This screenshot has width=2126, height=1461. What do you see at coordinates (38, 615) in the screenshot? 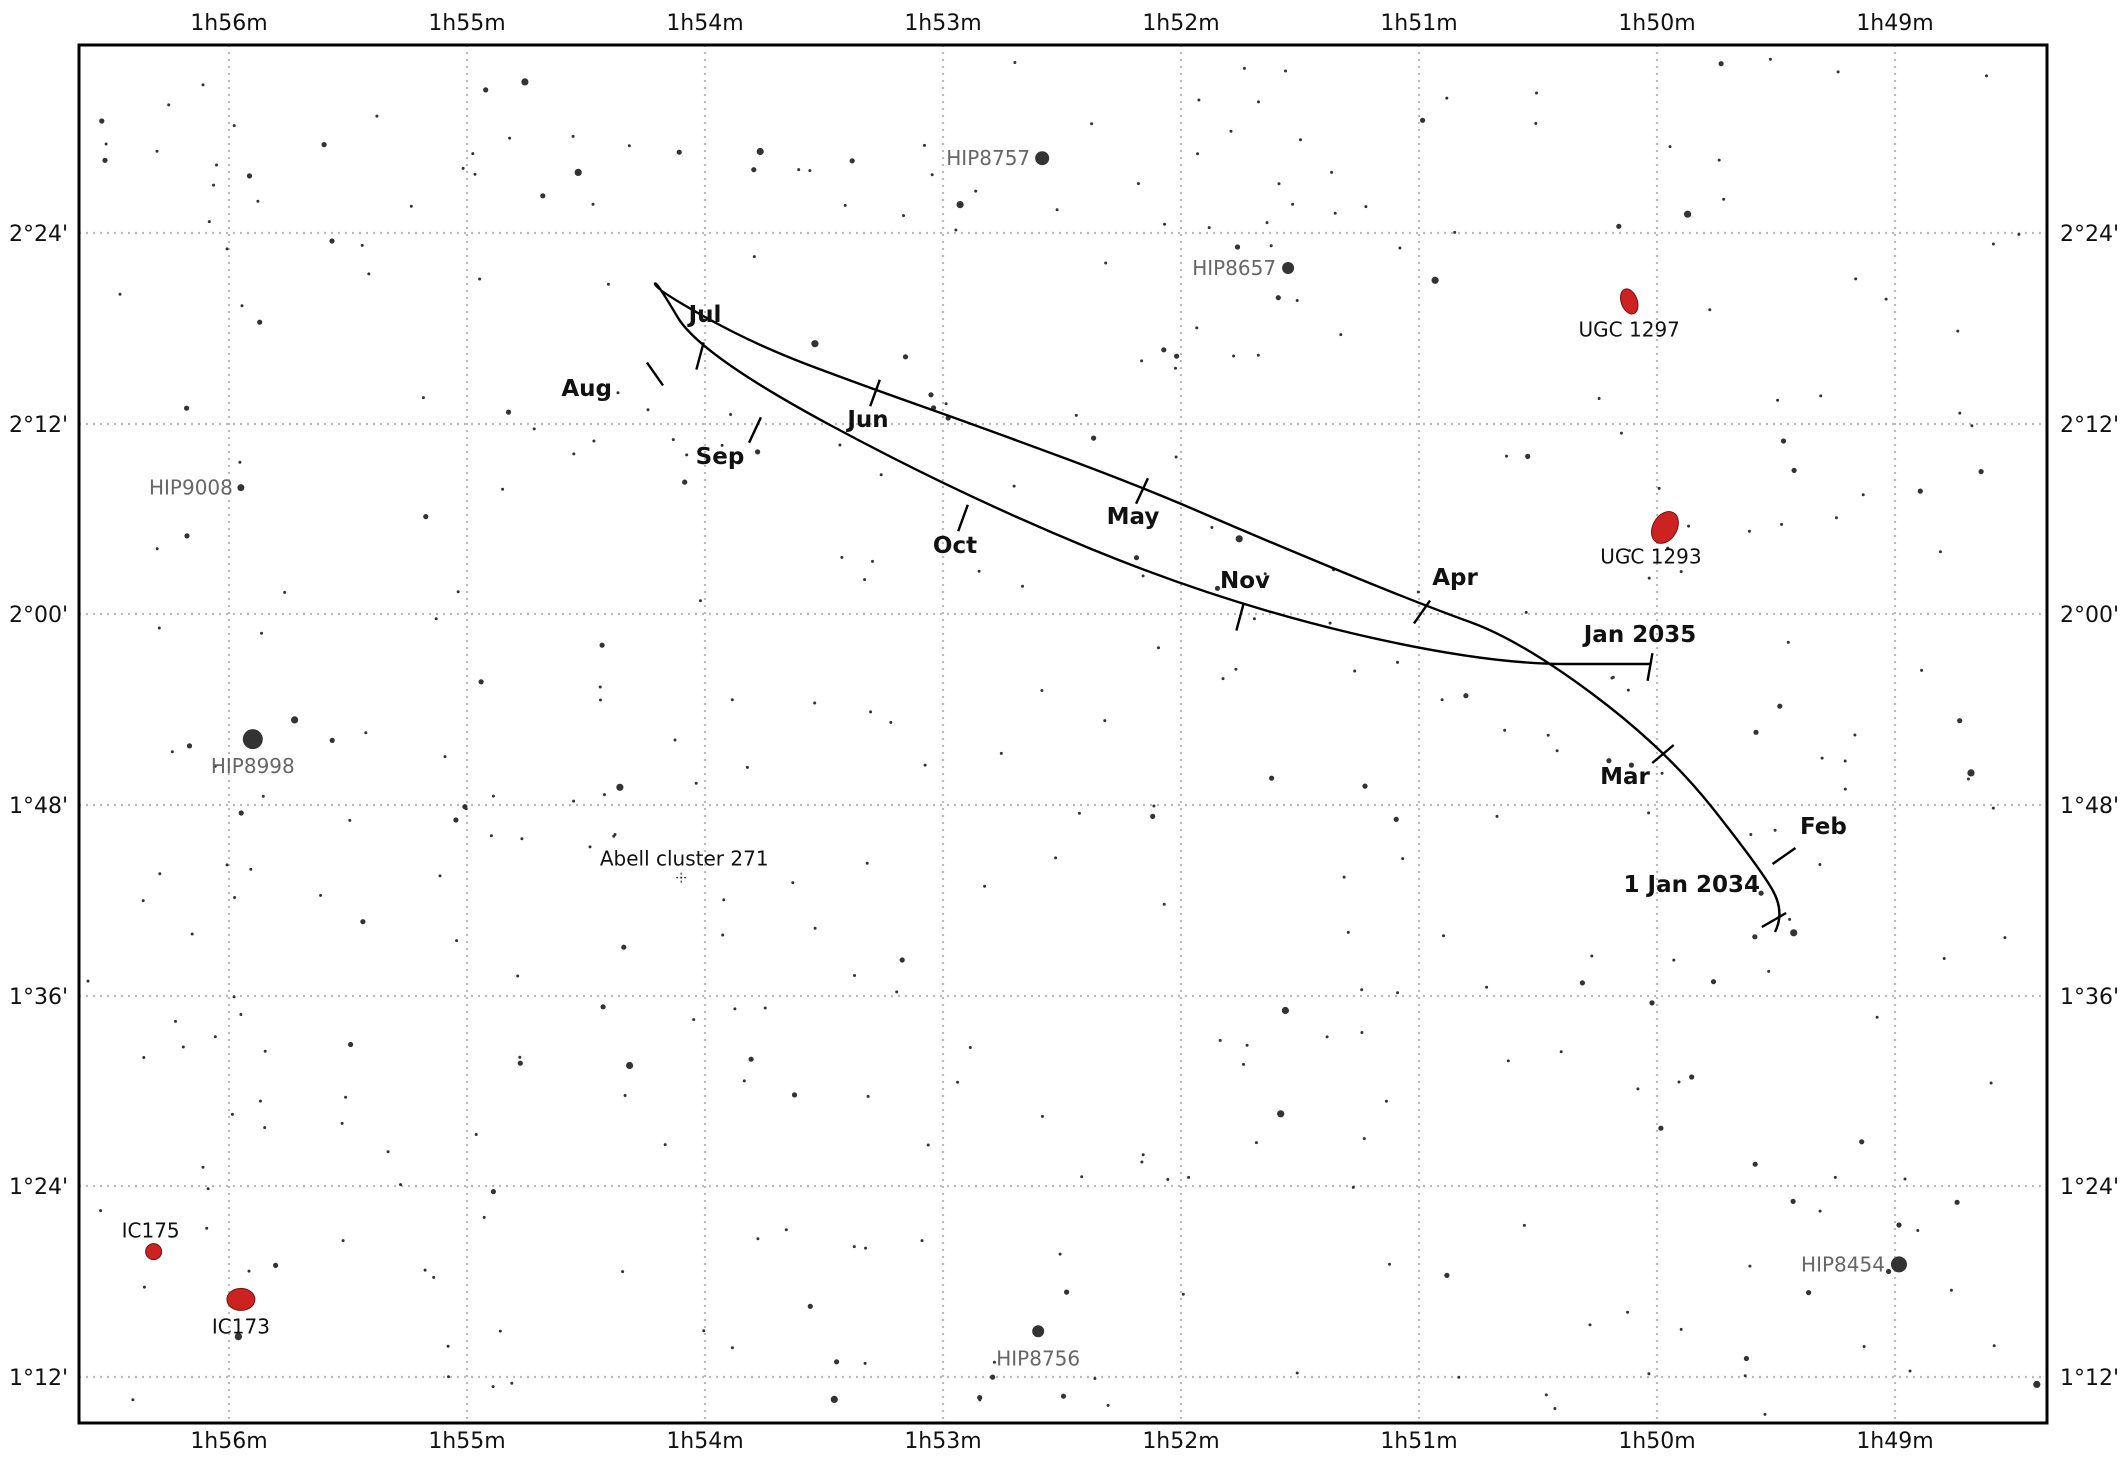
I see `dec-tick-label-left: 2°00'` at bounding box center [38, 615].